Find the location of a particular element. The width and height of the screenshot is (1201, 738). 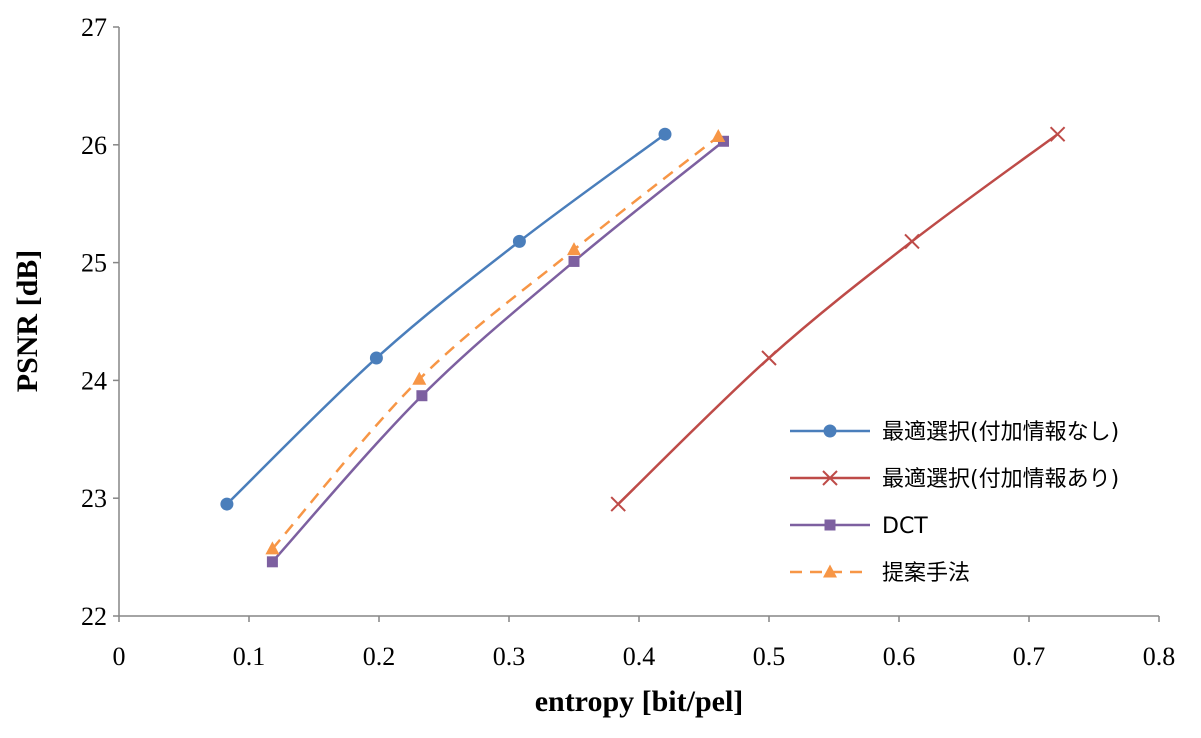

y-tick-label: 23 is located at coordinates (94, 498).